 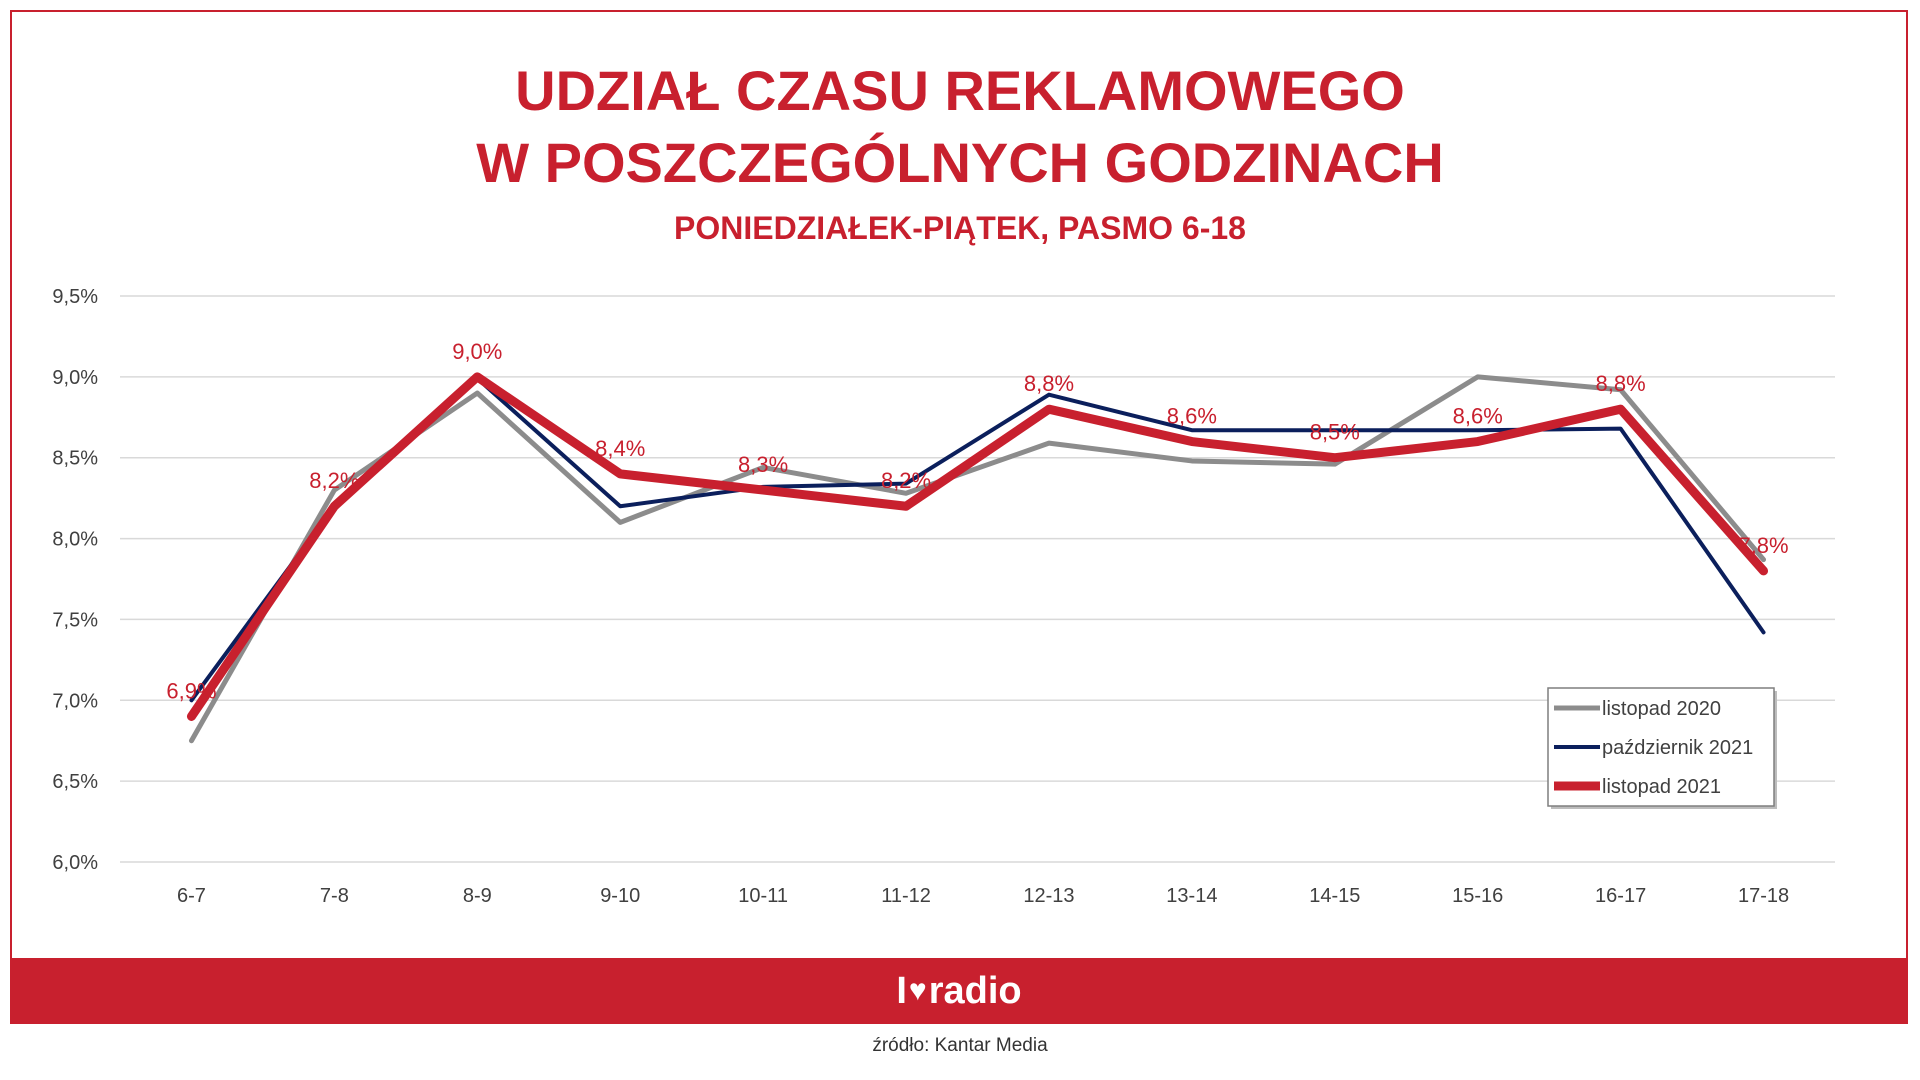 What do you see at coordinates (75, 459) in the screenshot?
I see `y-tick-label: 8,5%` at bounding box center [75, 459].